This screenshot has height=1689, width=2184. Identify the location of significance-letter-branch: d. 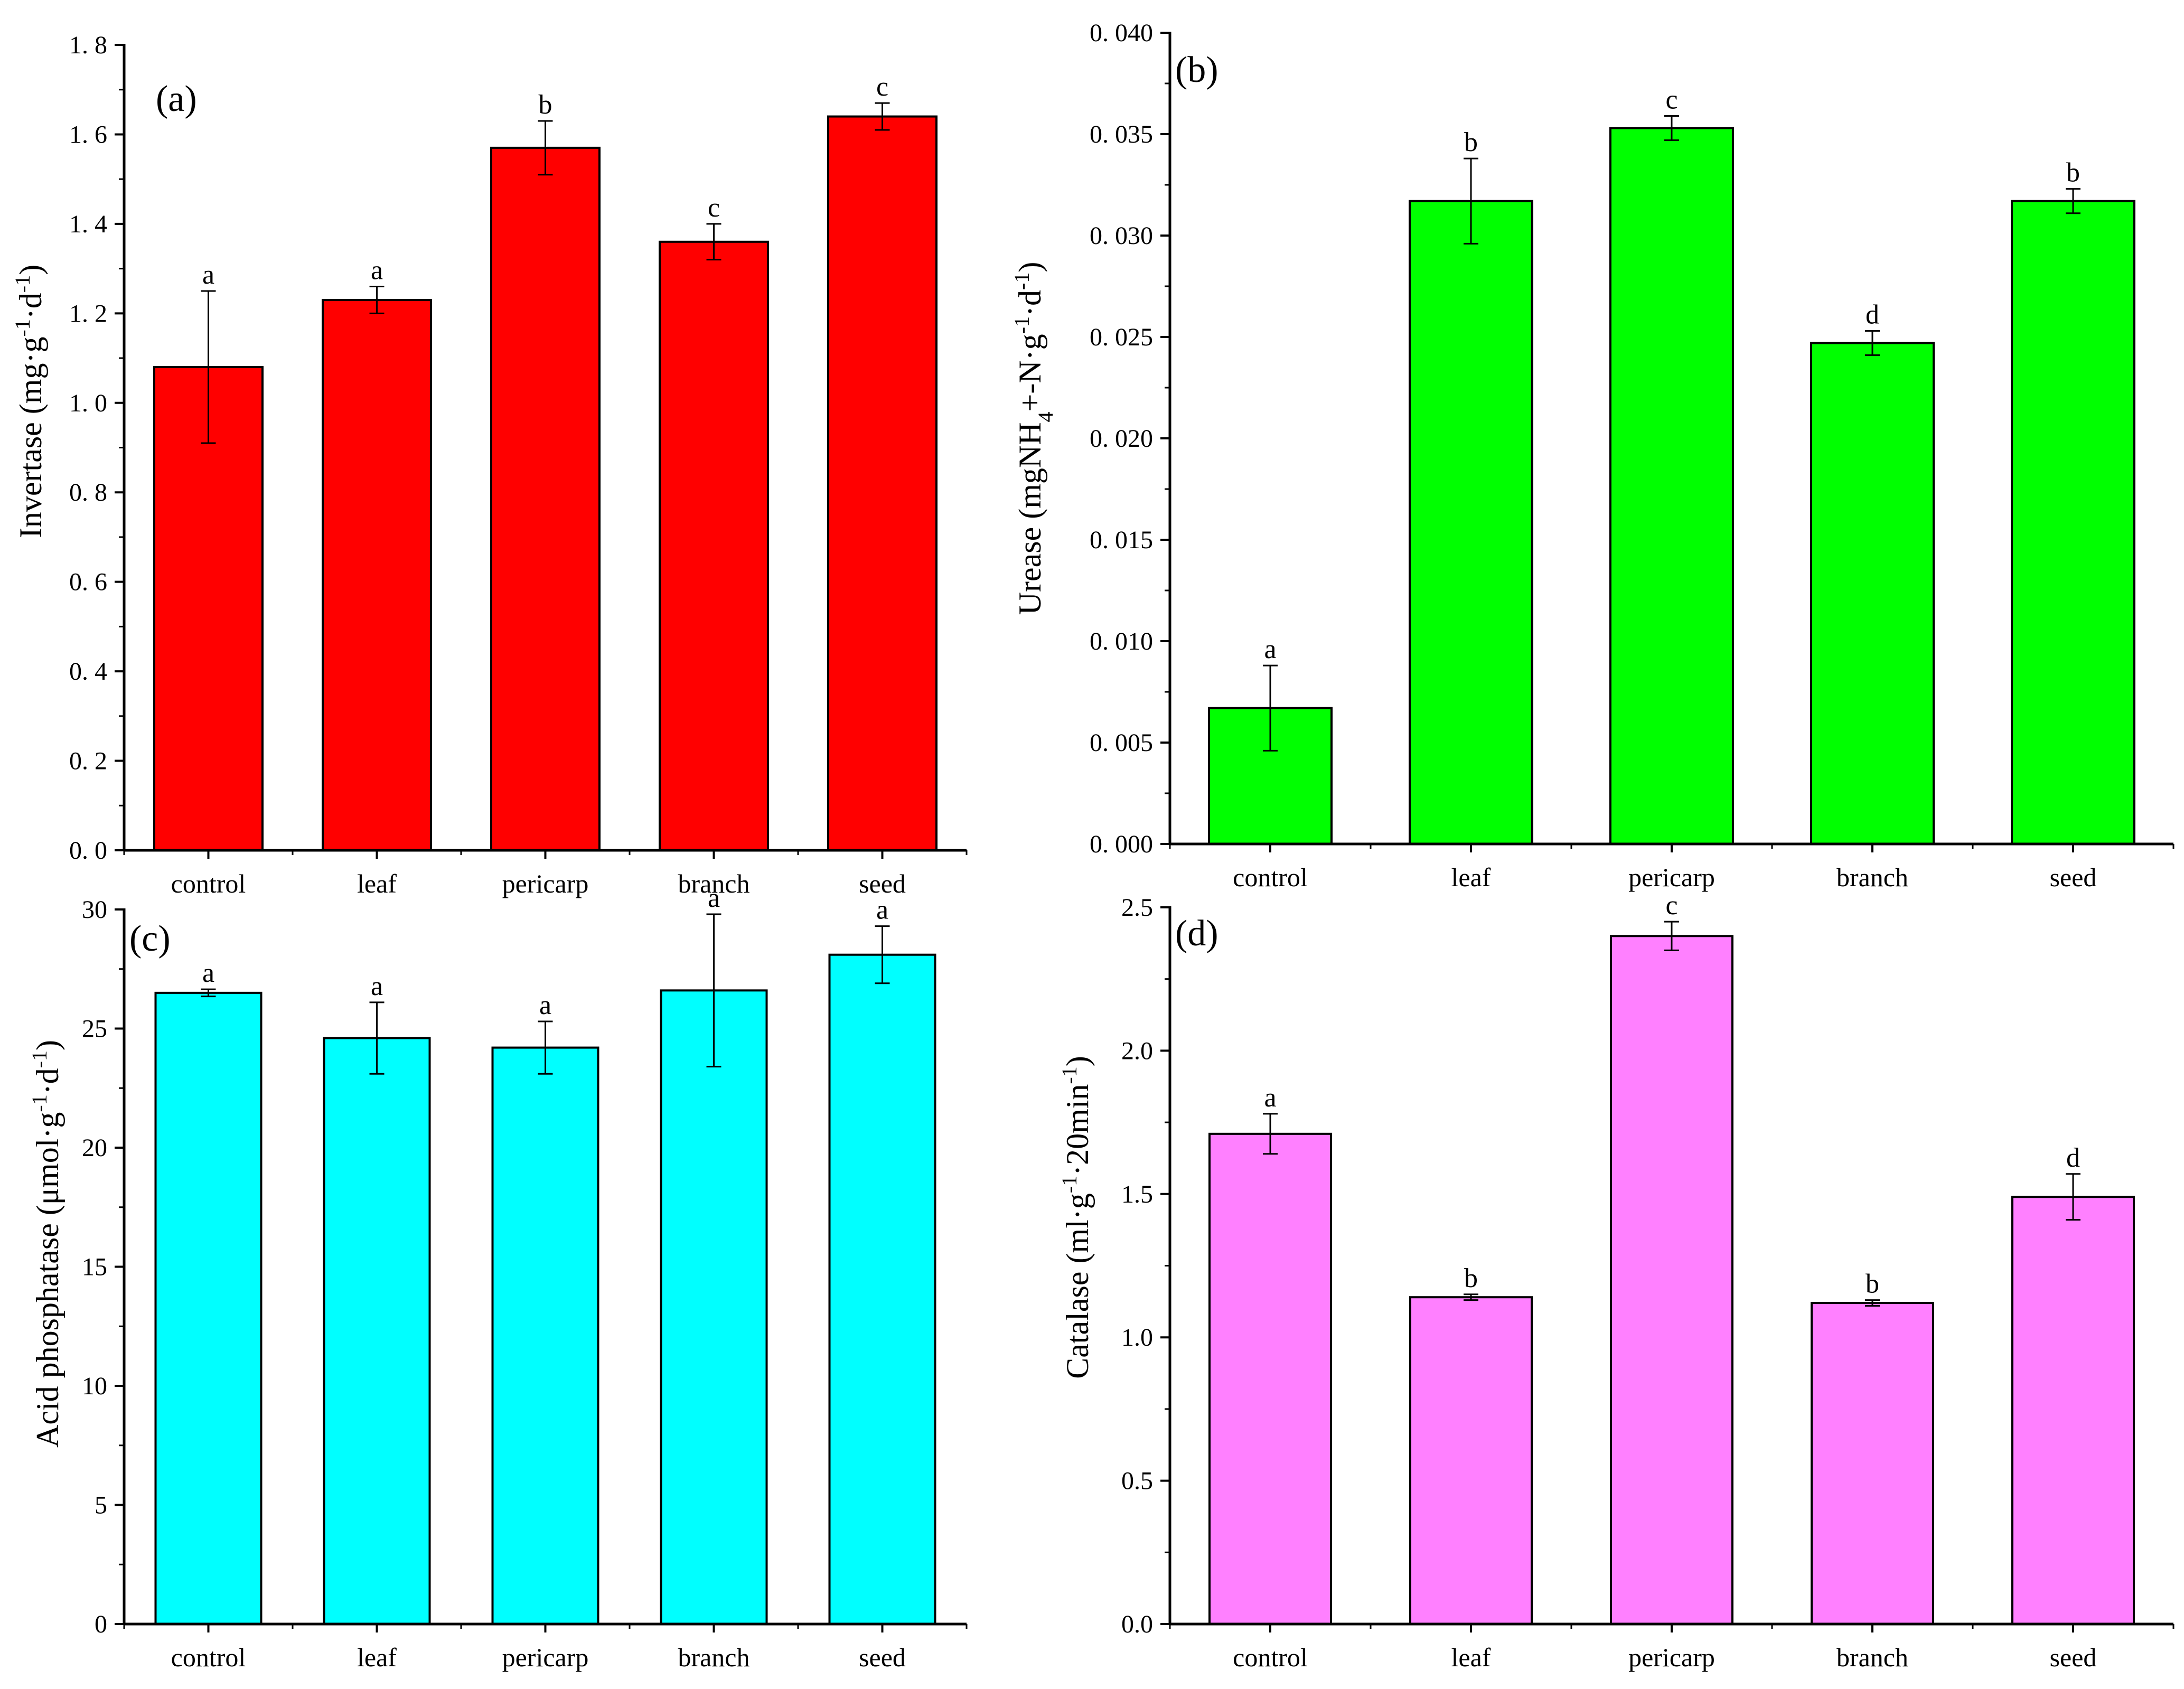
(1872, 314).